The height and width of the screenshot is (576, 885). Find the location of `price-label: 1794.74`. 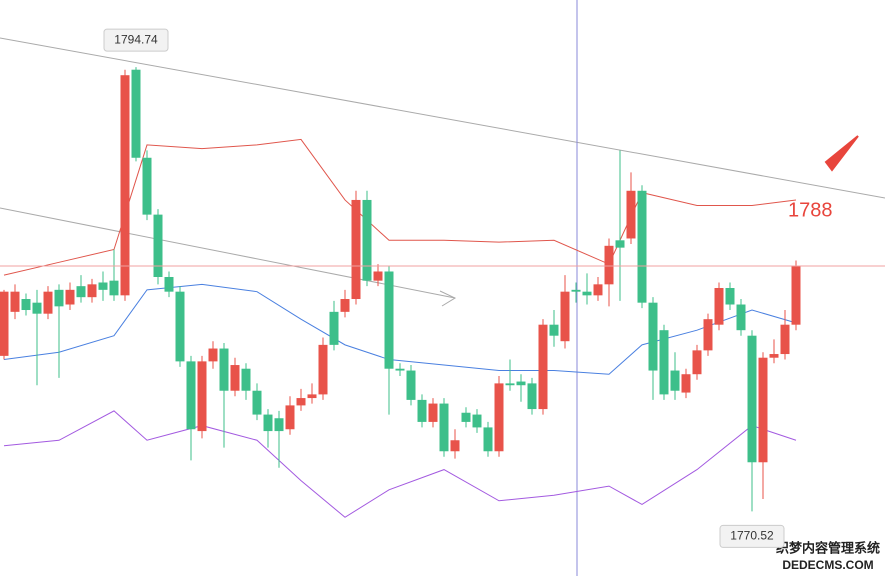

price-label: 1794.74 is located at coordinates (136, 39).